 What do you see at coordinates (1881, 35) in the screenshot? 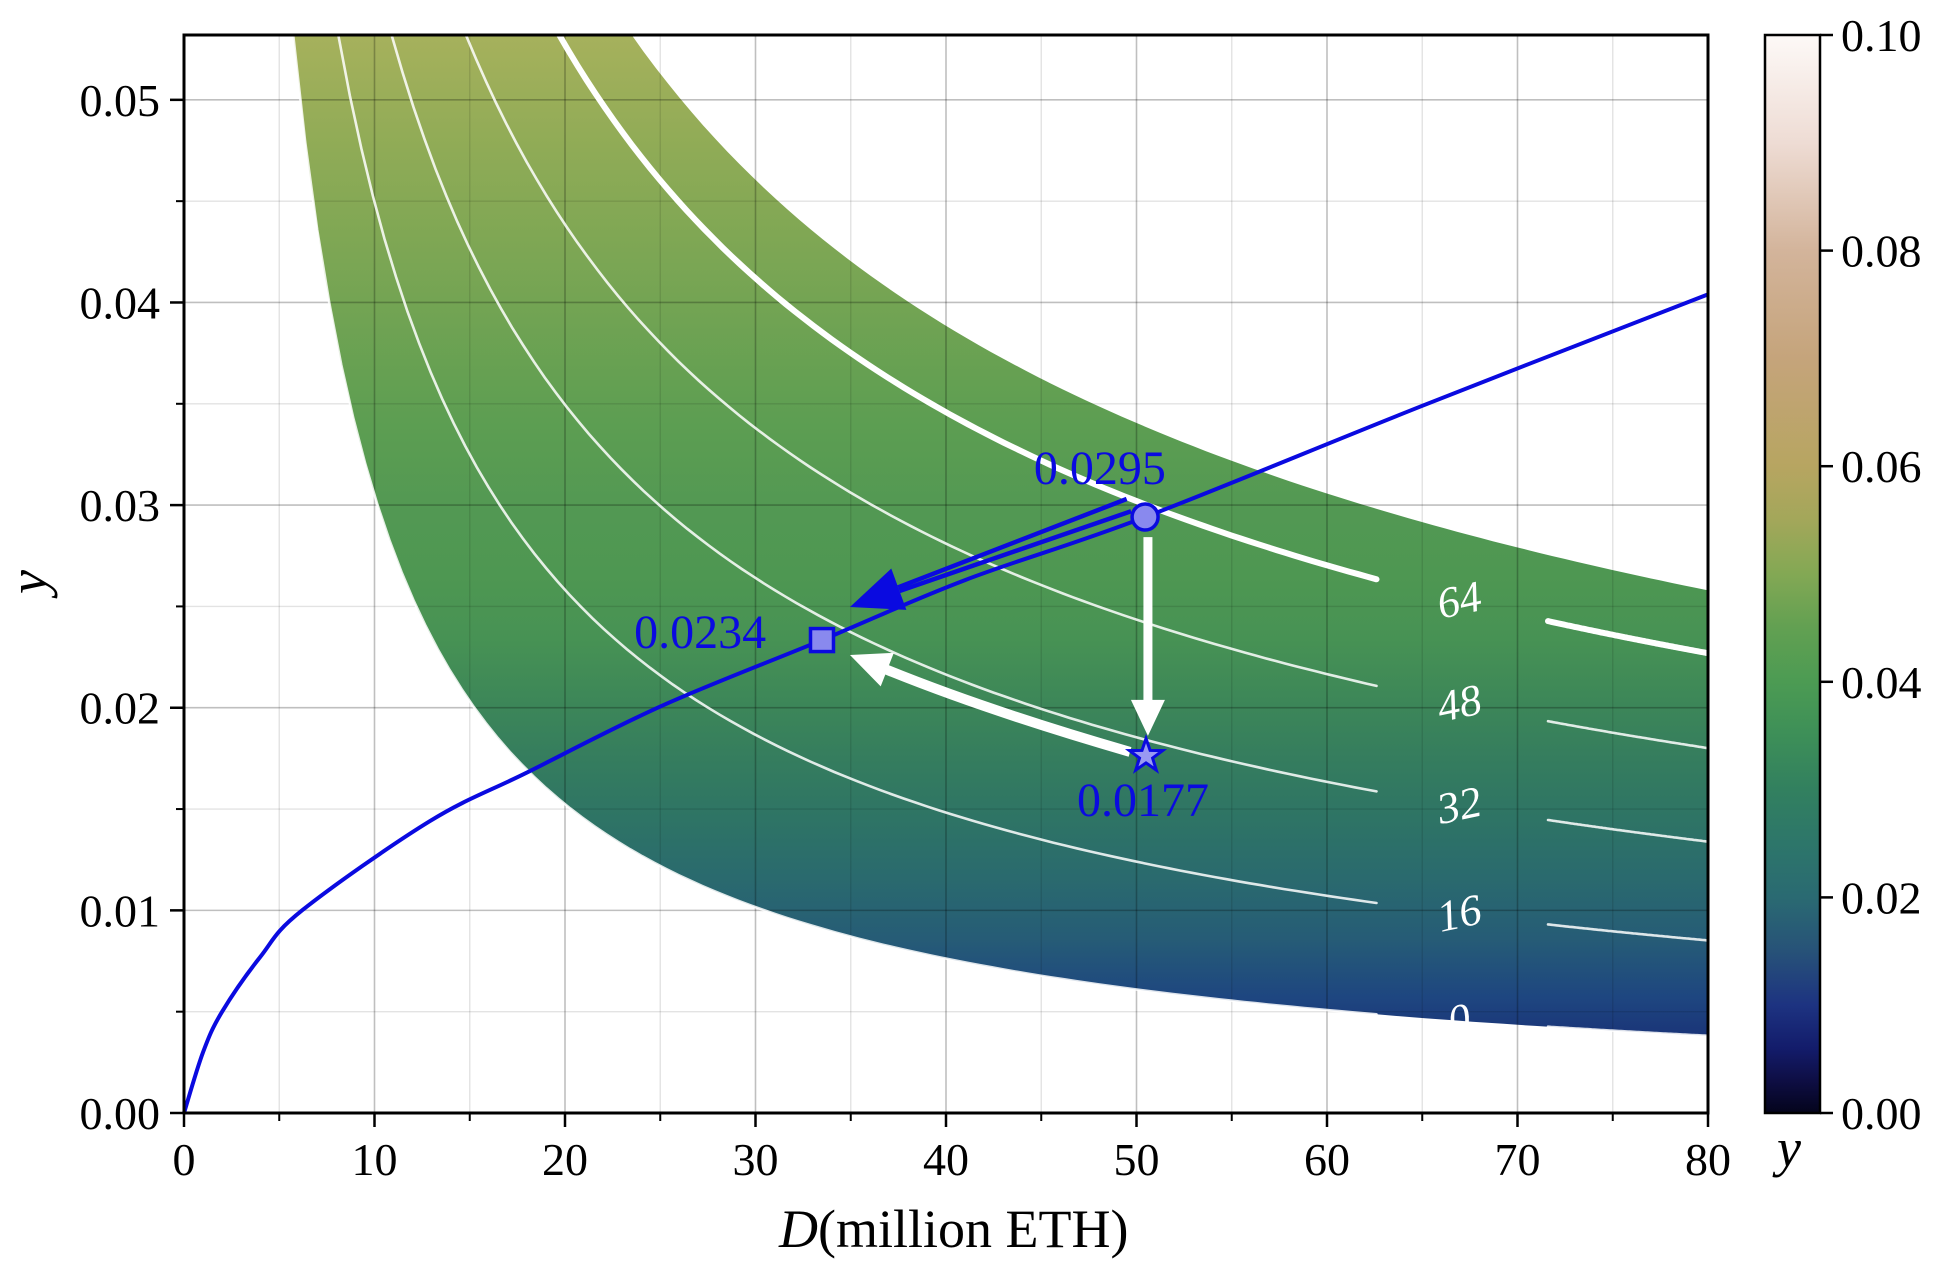
I see `colorbar-tick-label: 0.10` at bounding box center [1881, 35].